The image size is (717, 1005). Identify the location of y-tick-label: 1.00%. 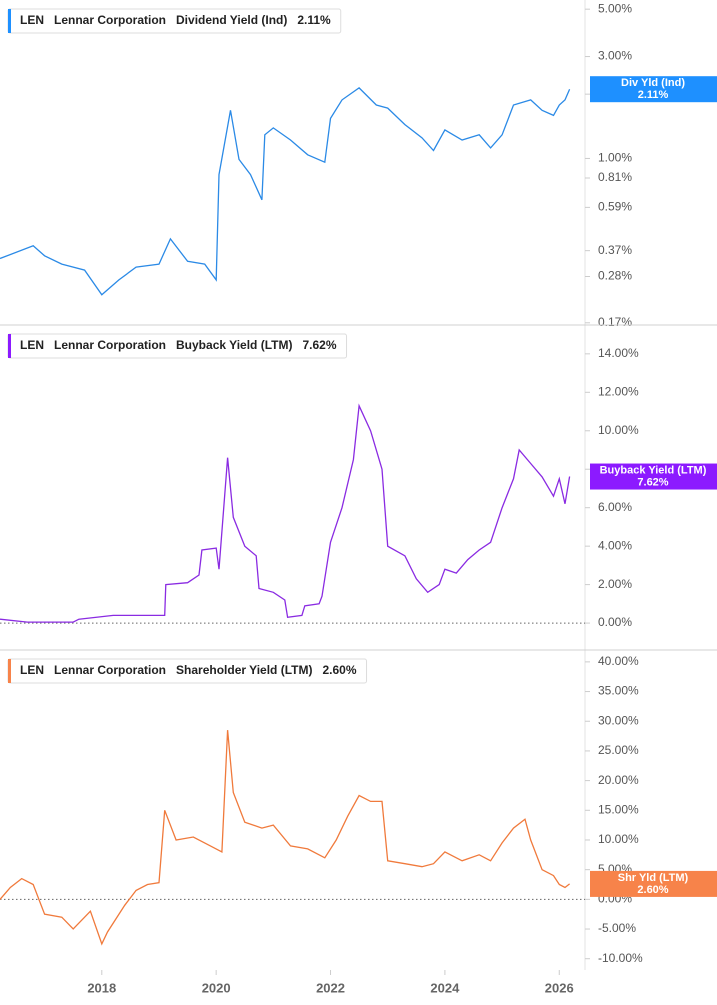
(615, 158).